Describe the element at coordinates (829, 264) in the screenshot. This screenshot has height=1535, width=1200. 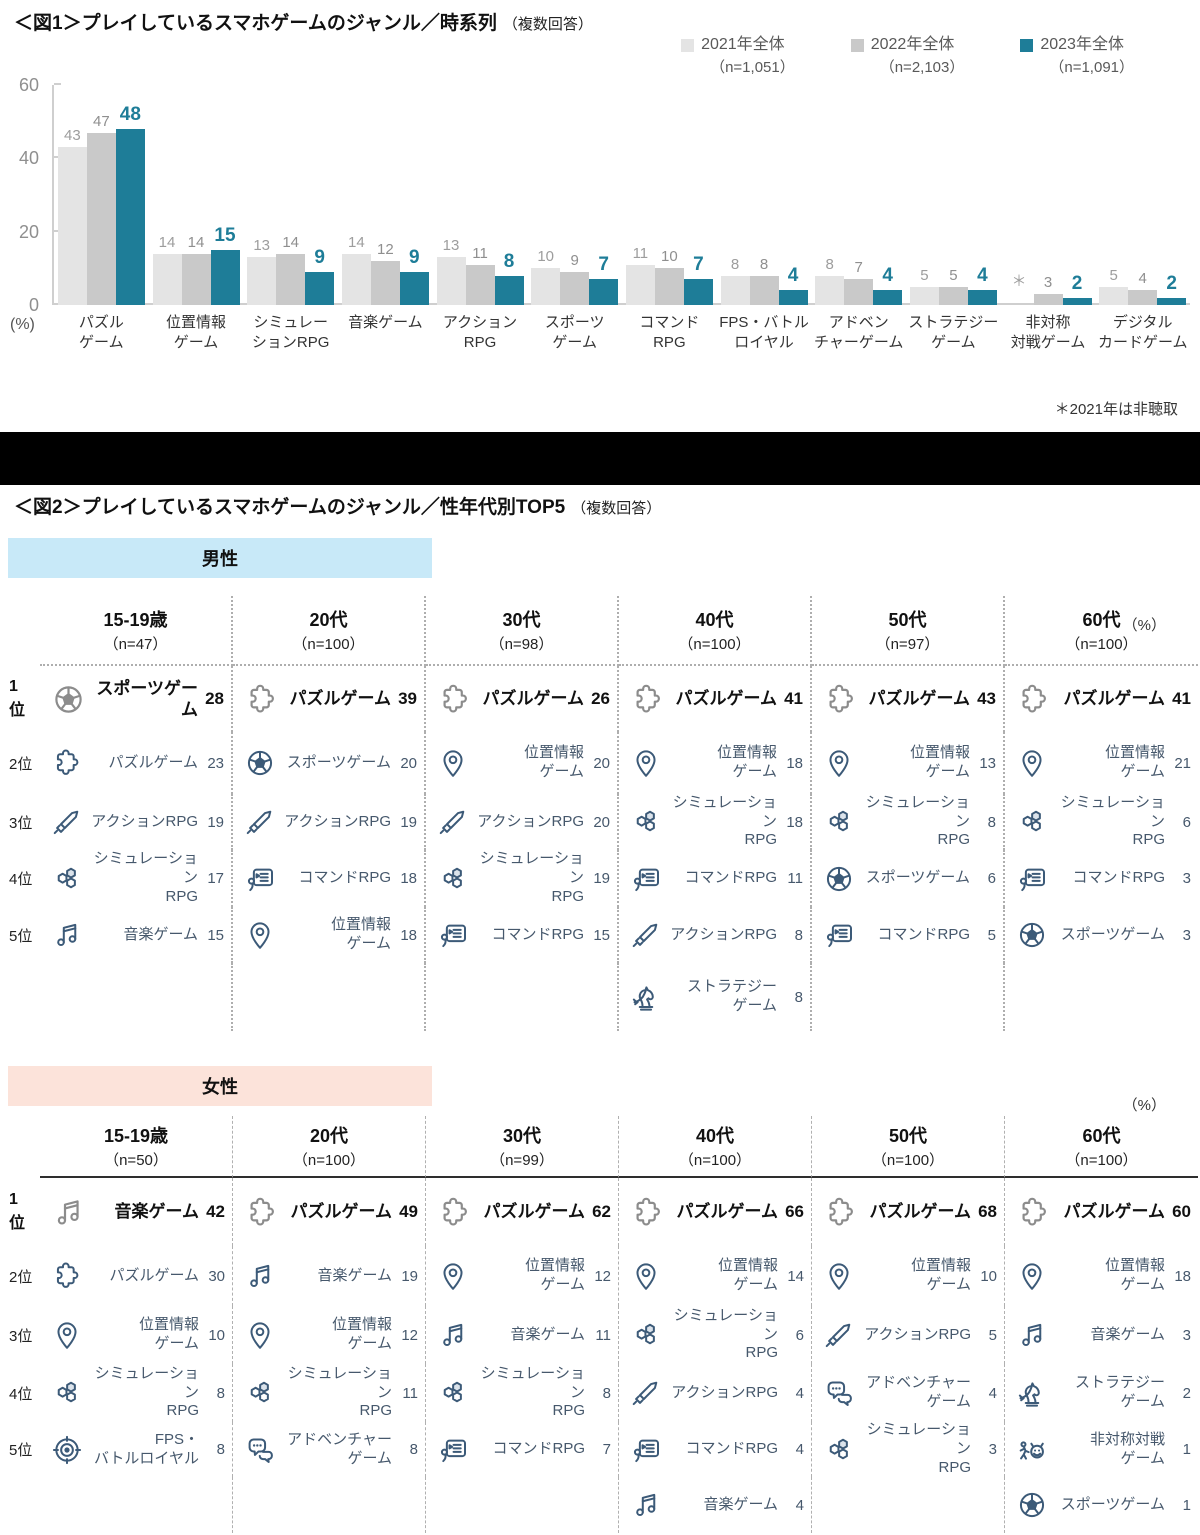
I see `bar-value-label: 8` at that location.